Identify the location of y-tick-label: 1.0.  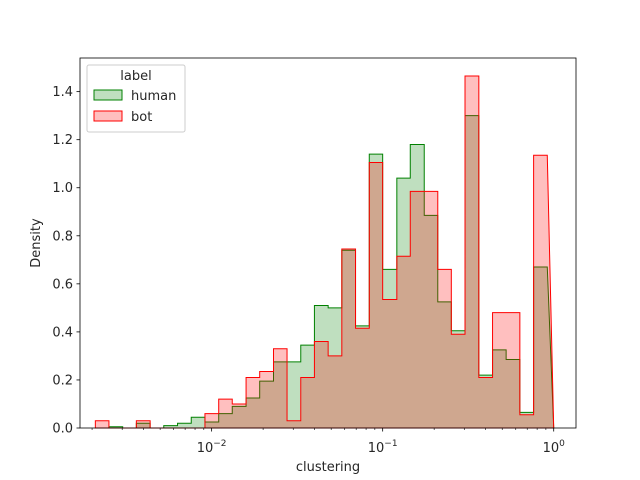
(62, 188).